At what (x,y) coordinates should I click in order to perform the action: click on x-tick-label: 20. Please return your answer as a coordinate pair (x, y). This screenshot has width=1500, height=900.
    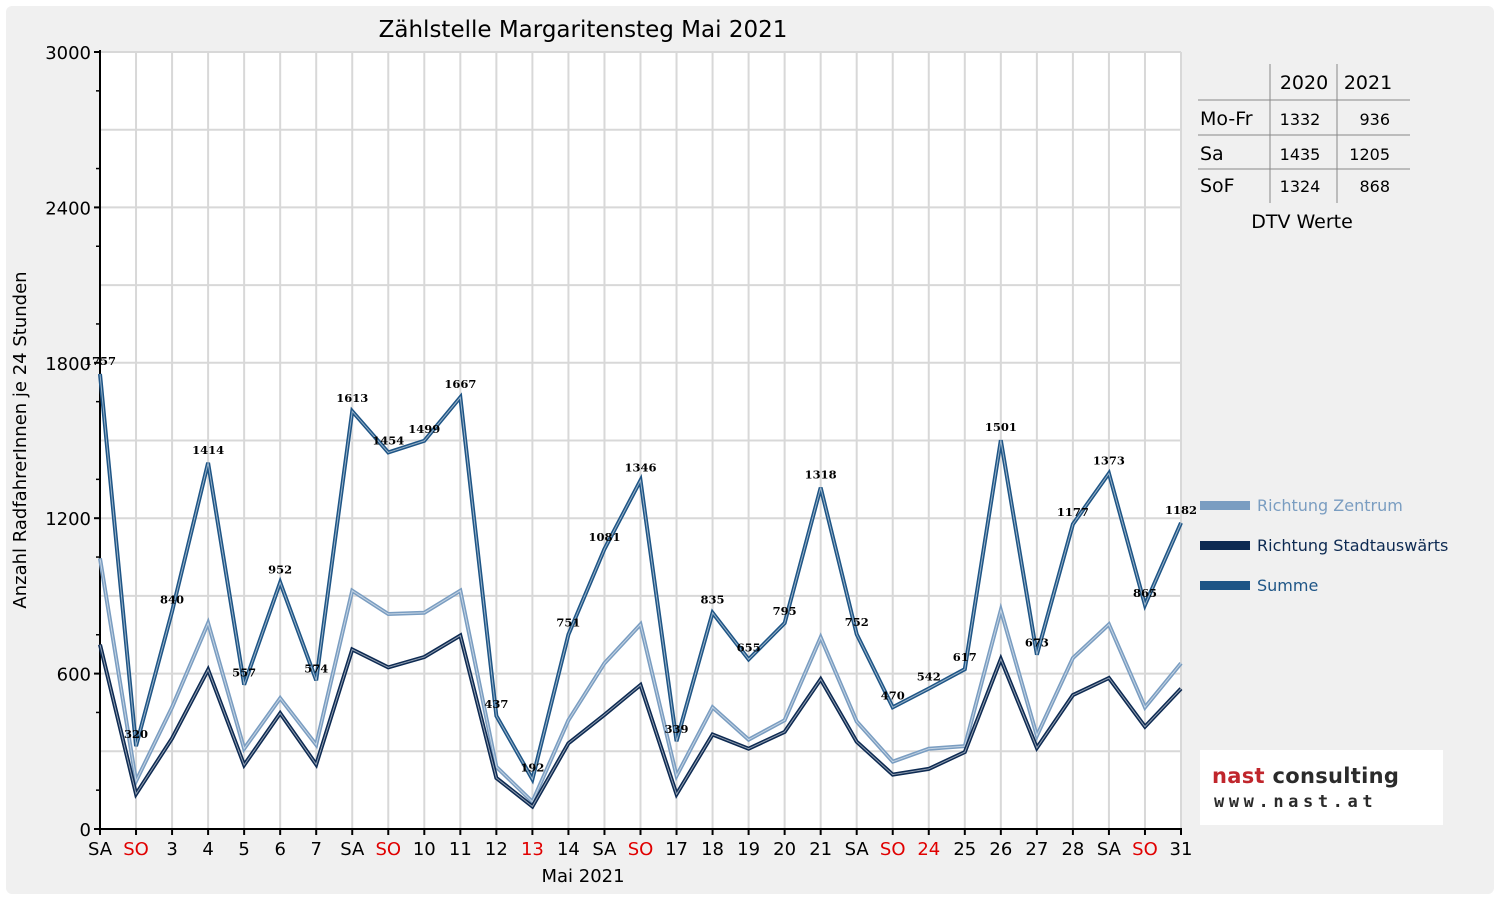
    Looking at the image, I should click on (784, 849).